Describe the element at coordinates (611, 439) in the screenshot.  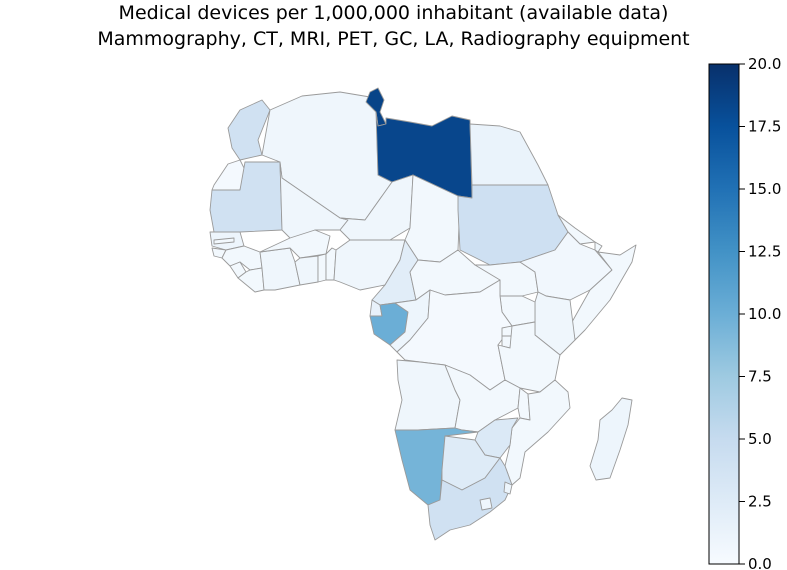
I see `country-madagascar` at that location.